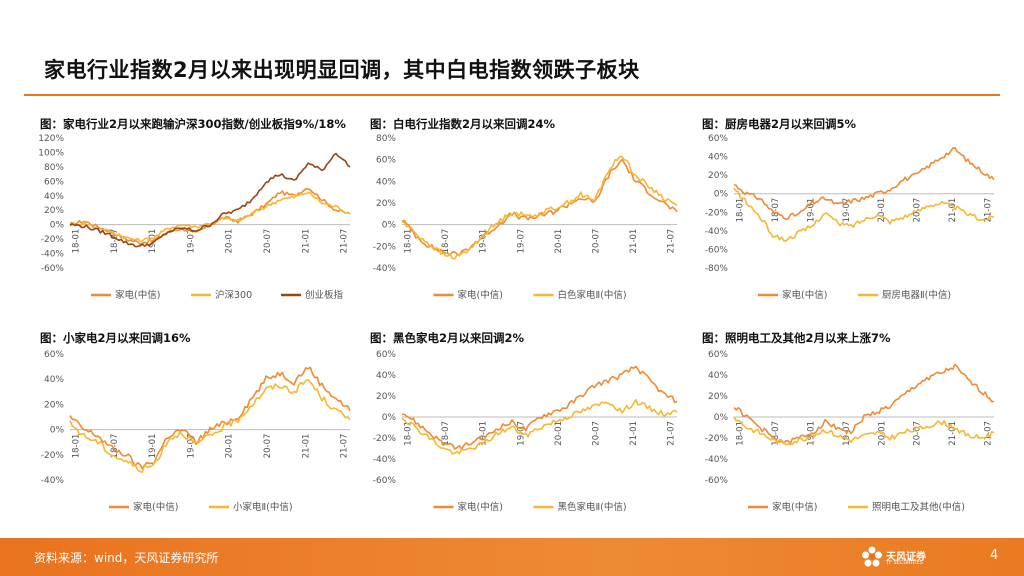 The width and height of the screenshot is (1024, 576). Describe the element at coordinates (342, 70) in the screenshot. I see `page-title: 家电行业指数2月以来出现明显回调，其中白电指数领跌子板块` at that location.